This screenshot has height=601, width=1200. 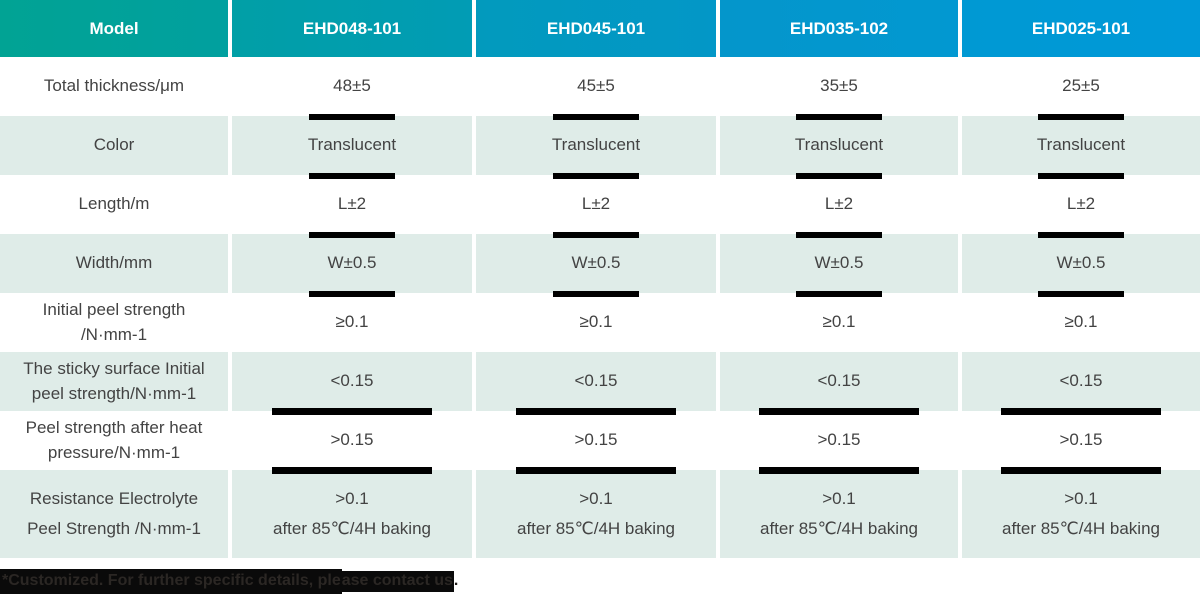 What do you see at coordinates (596, 28) in the screenshot?
I see `header-cell-ehd045-101: EHD045-101` at bounding box center [596, 28].